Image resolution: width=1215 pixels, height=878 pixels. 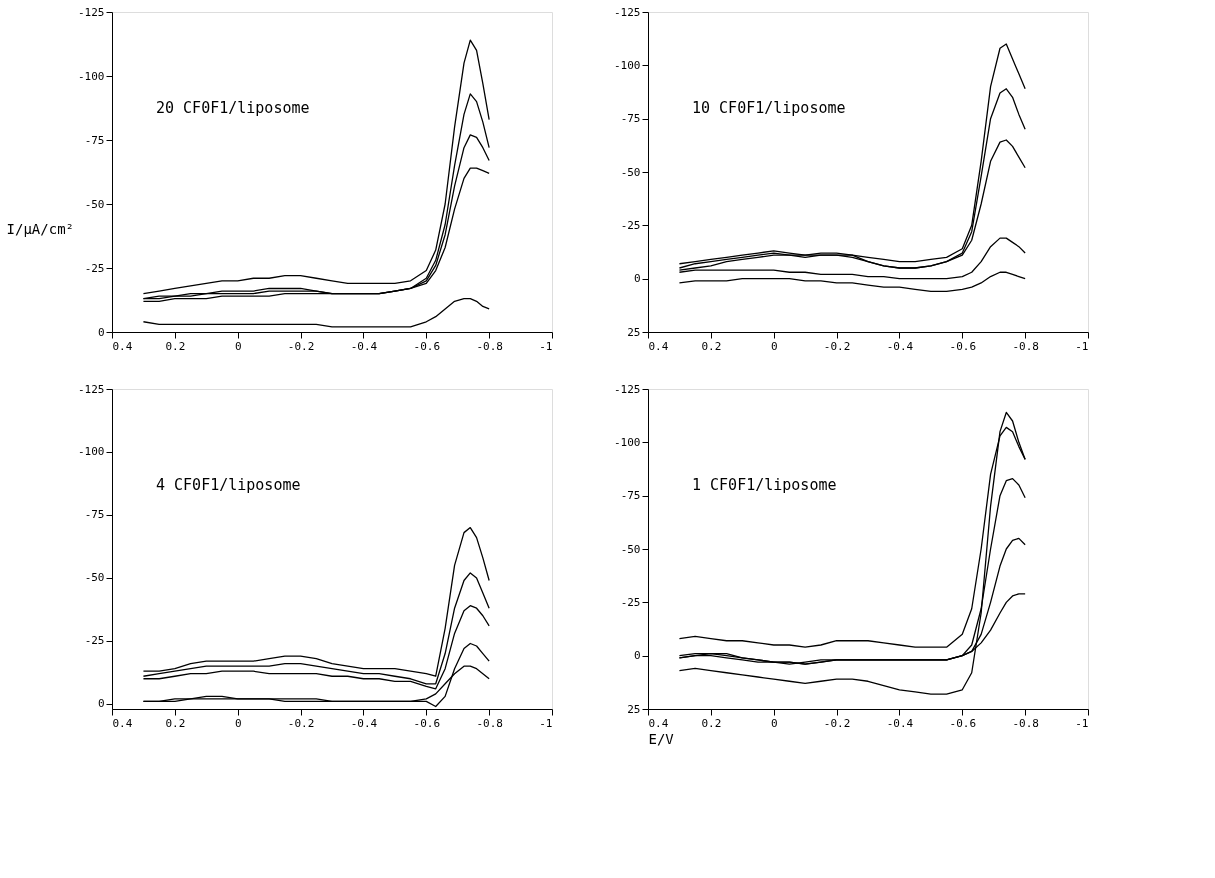 What do you see at coordinates (233, 108) in the screenshot?
I see `annotation: 20 CF0F1/liposome` at bounding box center [233, 108].